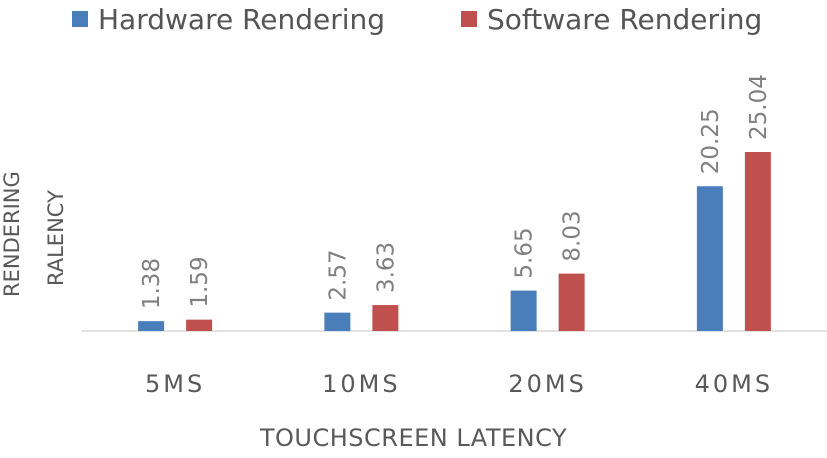 The height and width of the screenshot is (458, 827). What do you see at coordinates (242, 19) in the screenshot?
I see `legend-label-hardware: Hardware Rendering` at bounding box center [242, 19].